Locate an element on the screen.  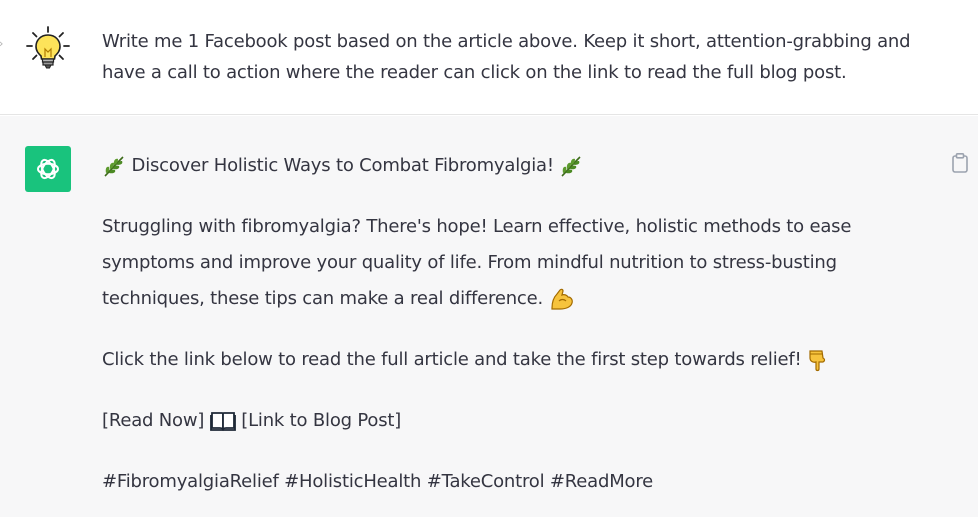
lightbulb-icon is located at coordinates (48, 48).